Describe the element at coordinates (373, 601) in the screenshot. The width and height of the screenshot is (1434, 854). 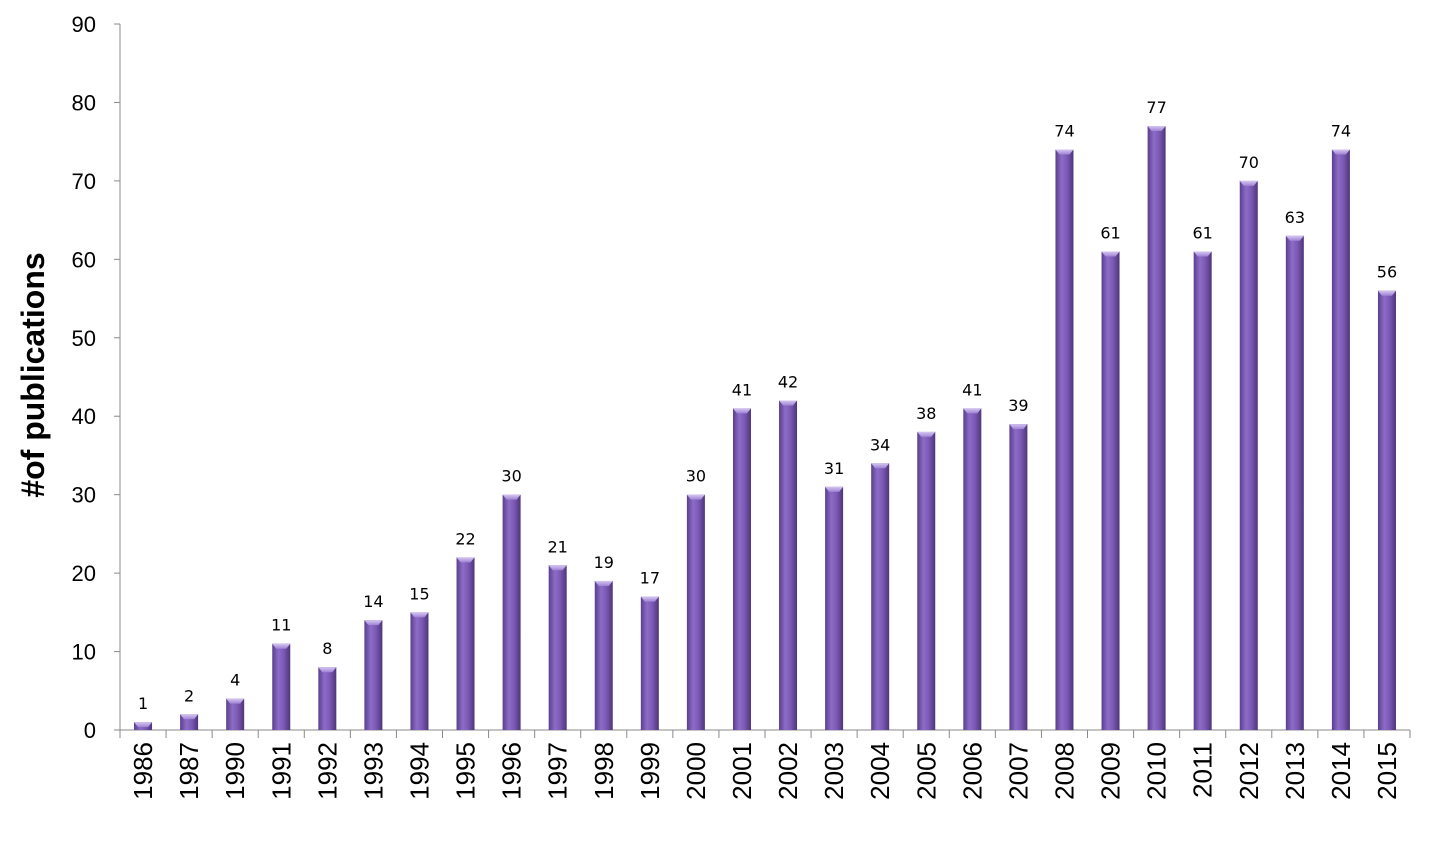
I see `data-label-1993: 14` at that location.